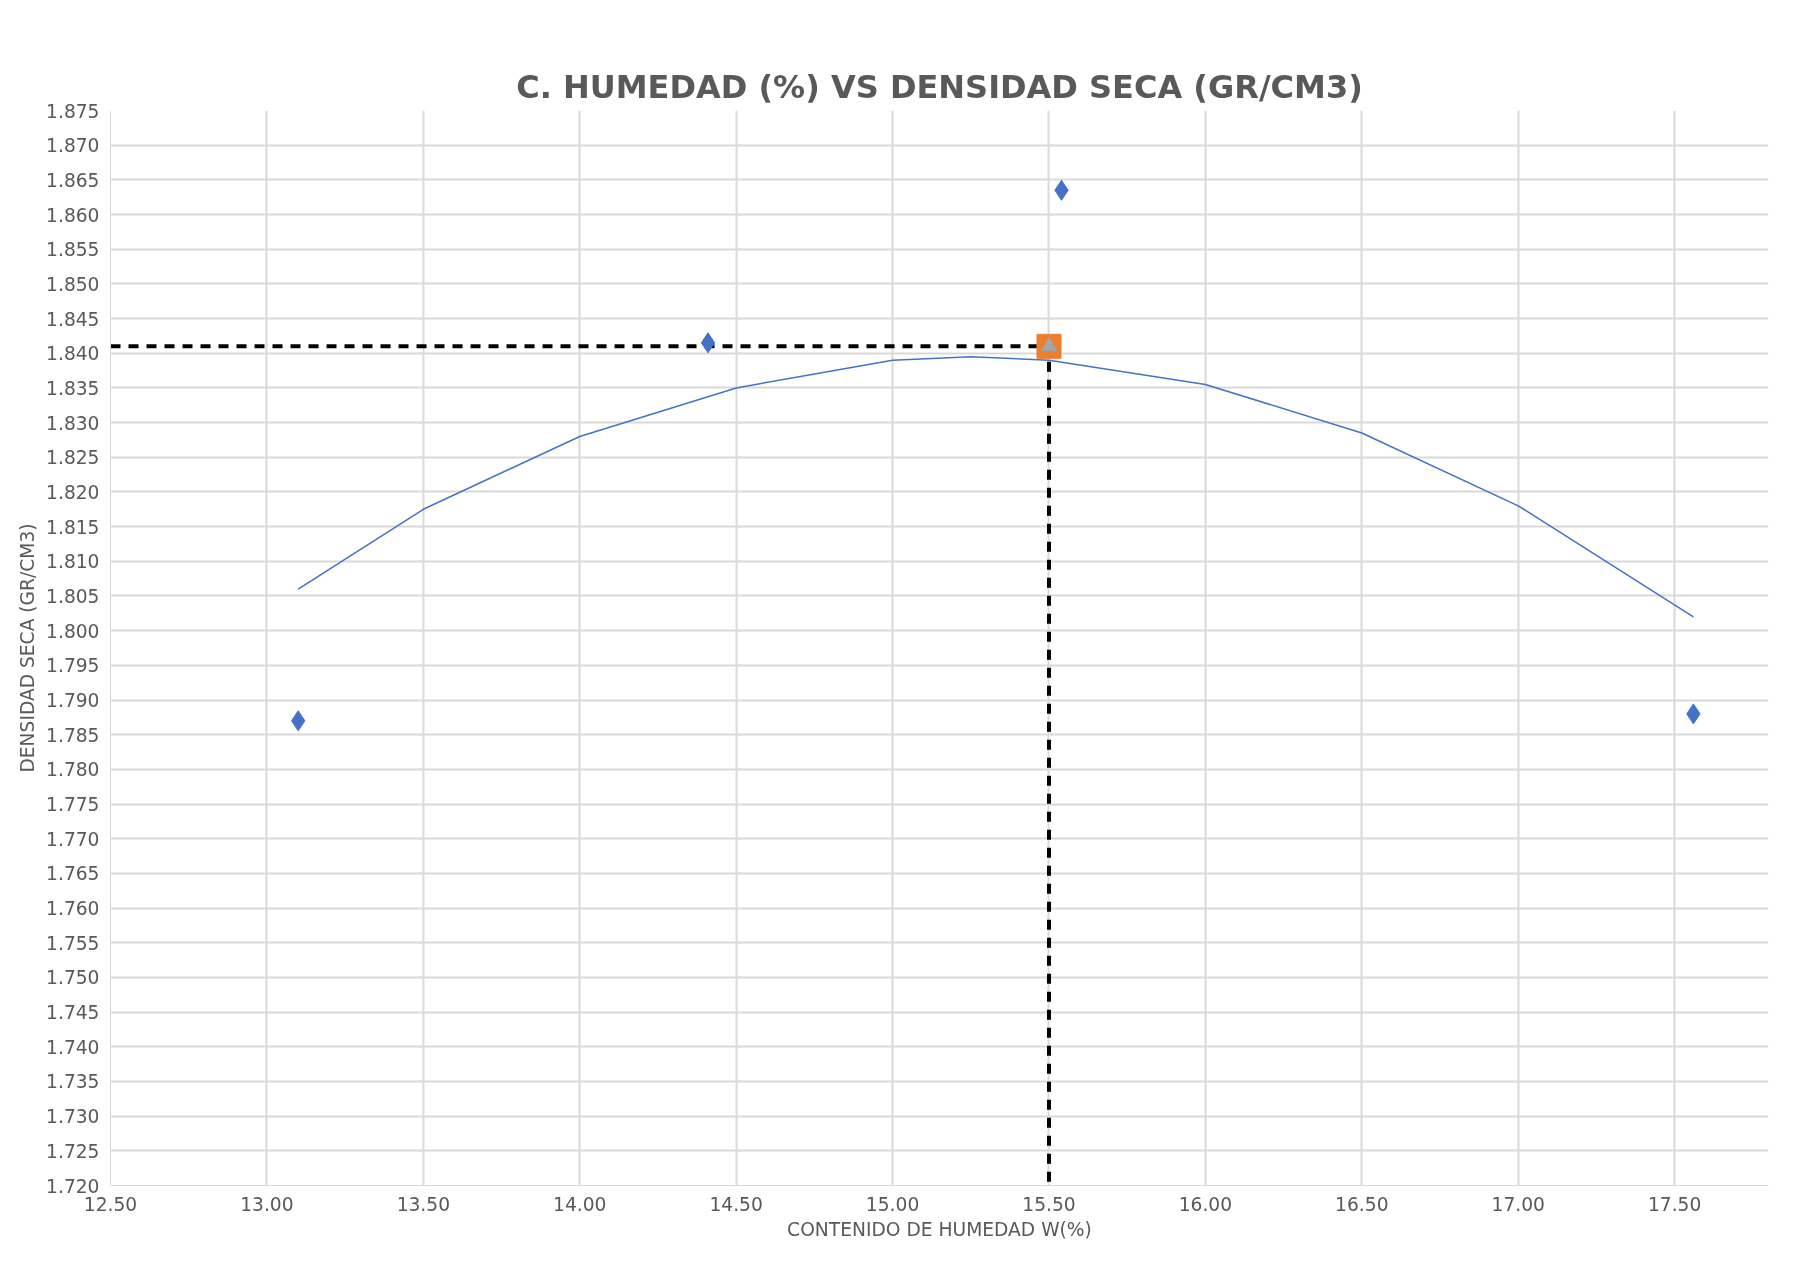  I want to click on y-tick-label: 1.760, so click(73, 909).